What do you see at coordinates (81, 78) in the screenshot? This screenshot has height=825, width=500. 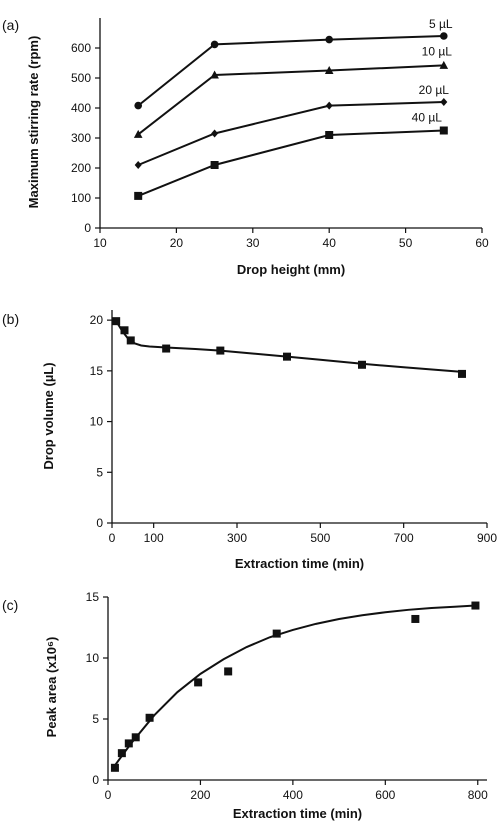 I see `y-tick-label: 500` at bounding box center [81, 78].